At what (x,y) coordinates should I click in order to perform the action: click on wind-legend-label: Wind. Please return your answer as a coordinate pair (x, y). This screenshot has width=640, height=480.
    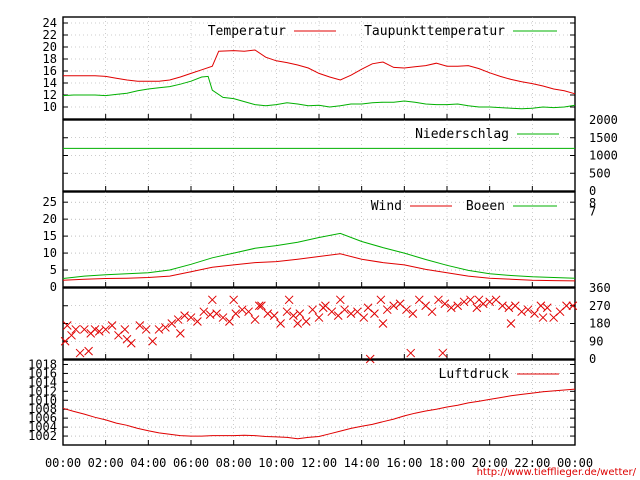
    Looking at the image, I should click on (386, 206).